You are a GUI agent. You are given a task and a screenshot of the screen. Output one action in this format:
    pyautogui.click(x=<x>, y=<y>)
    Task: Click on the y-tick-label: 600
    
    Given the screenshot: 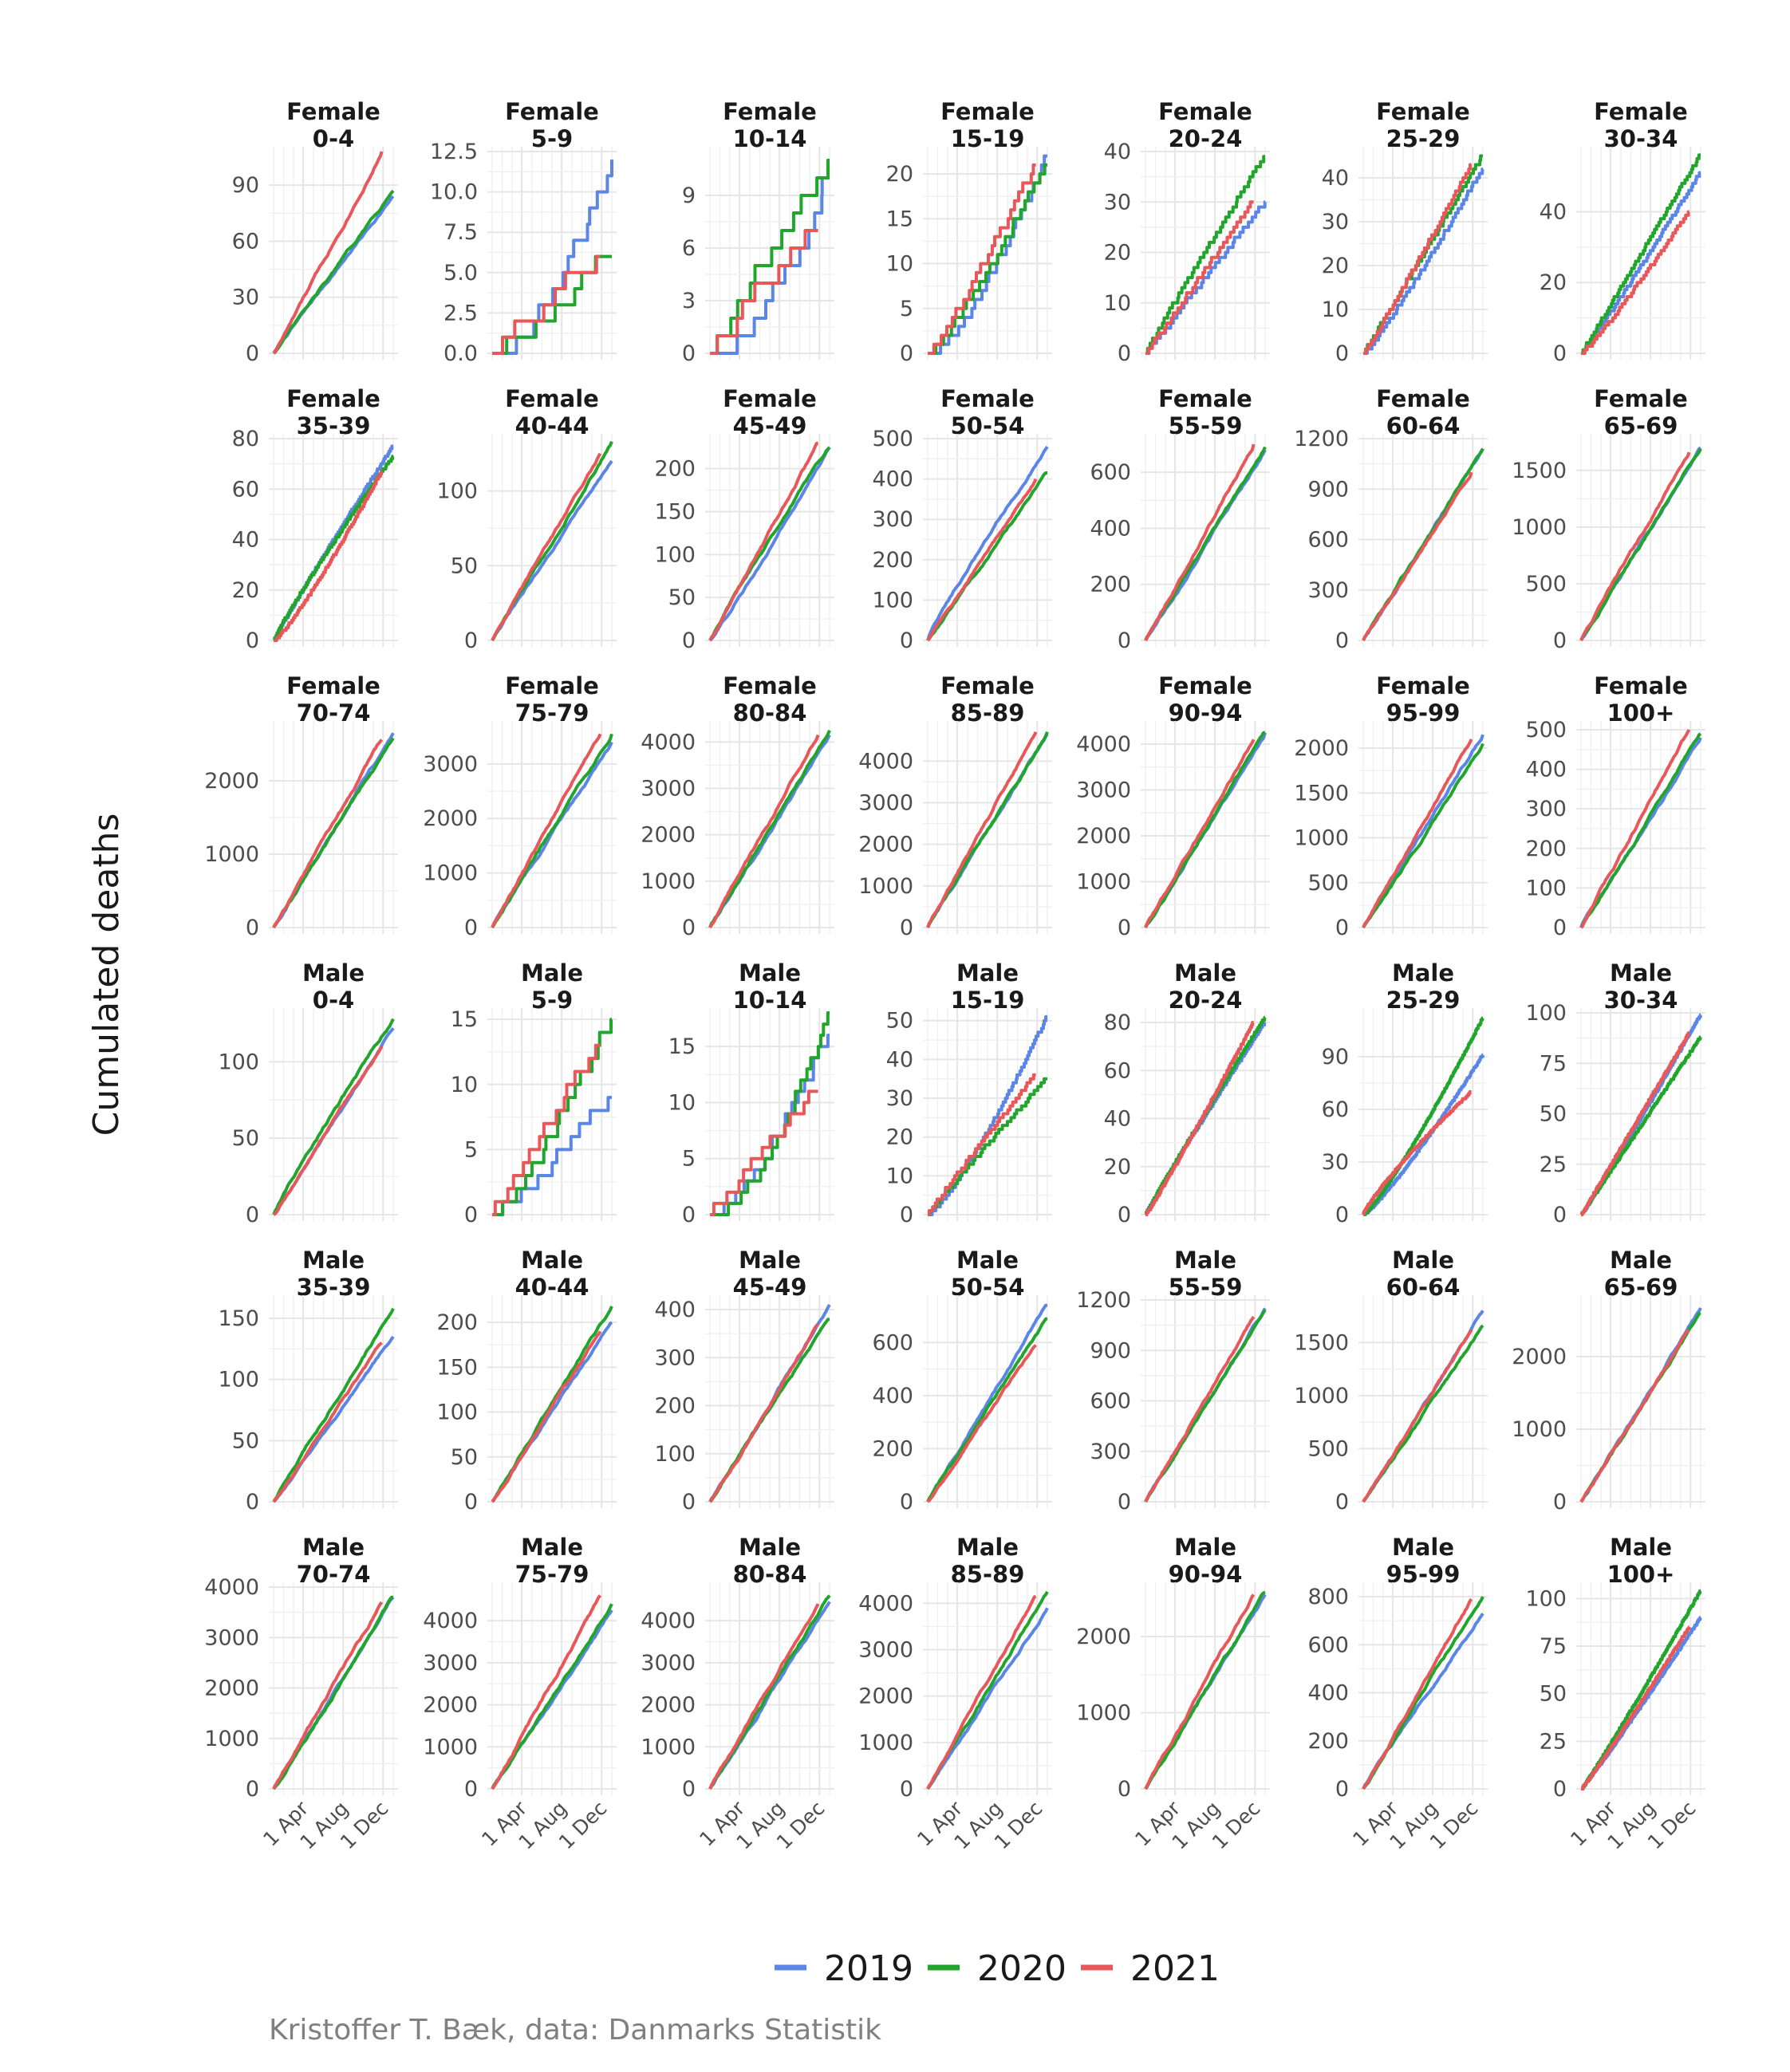 What is the action you would take?
    pyautogui.click(x=1328, y=1645)
    